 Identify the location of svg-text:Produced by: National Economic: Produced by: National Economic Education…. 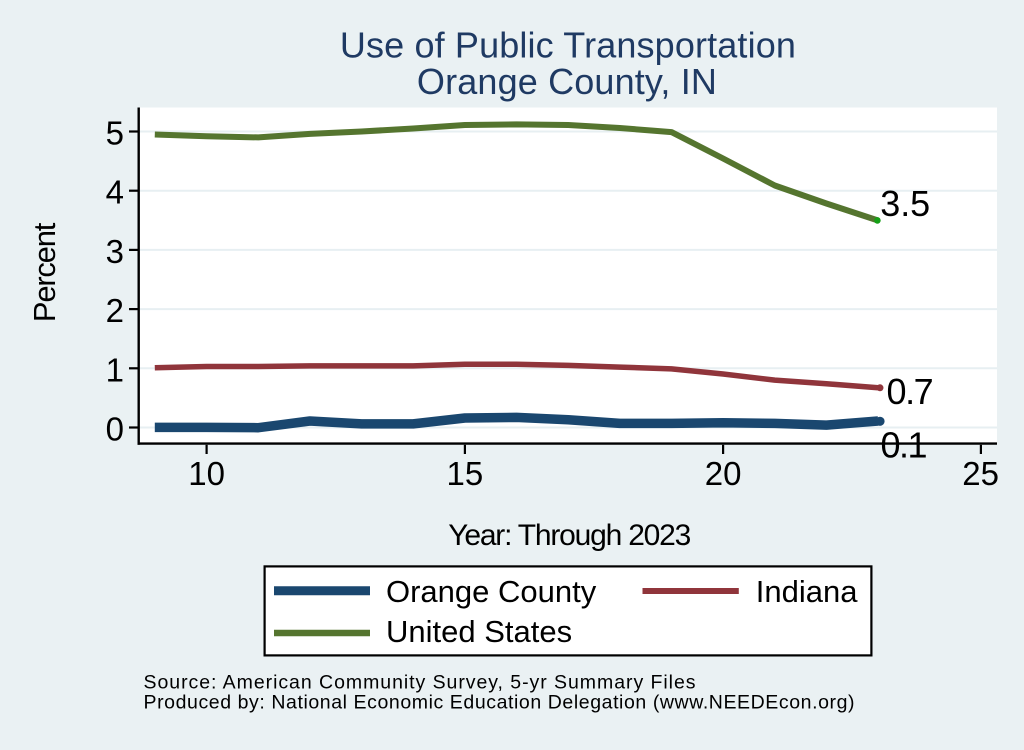
(499, 702).